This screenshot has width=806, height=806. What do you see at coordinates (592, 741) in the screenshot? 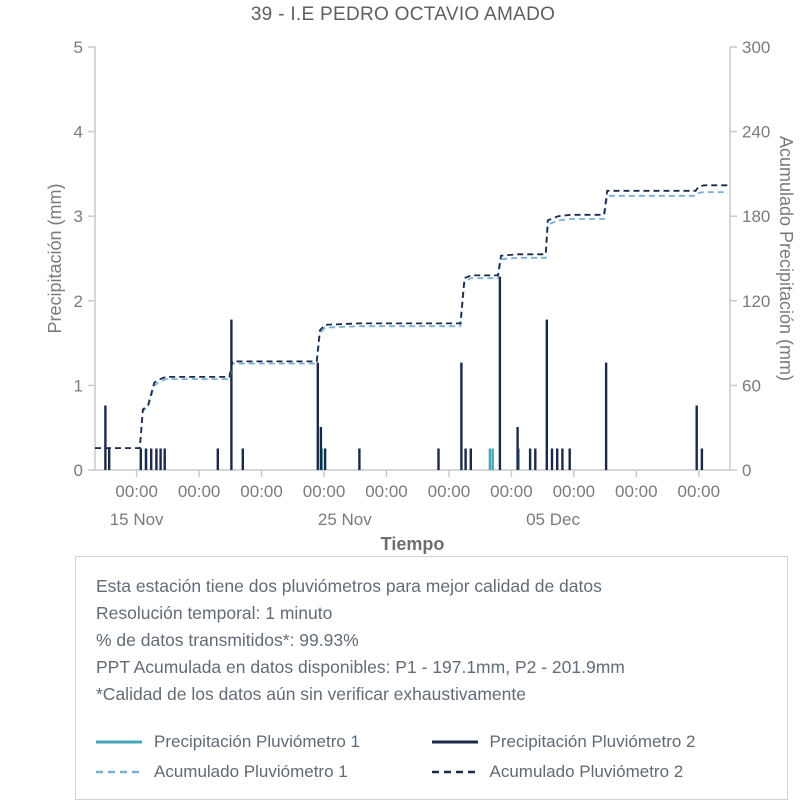
I see `legend-label: Precipitación Pluviómetro 2` at bounding box center [592, 741].